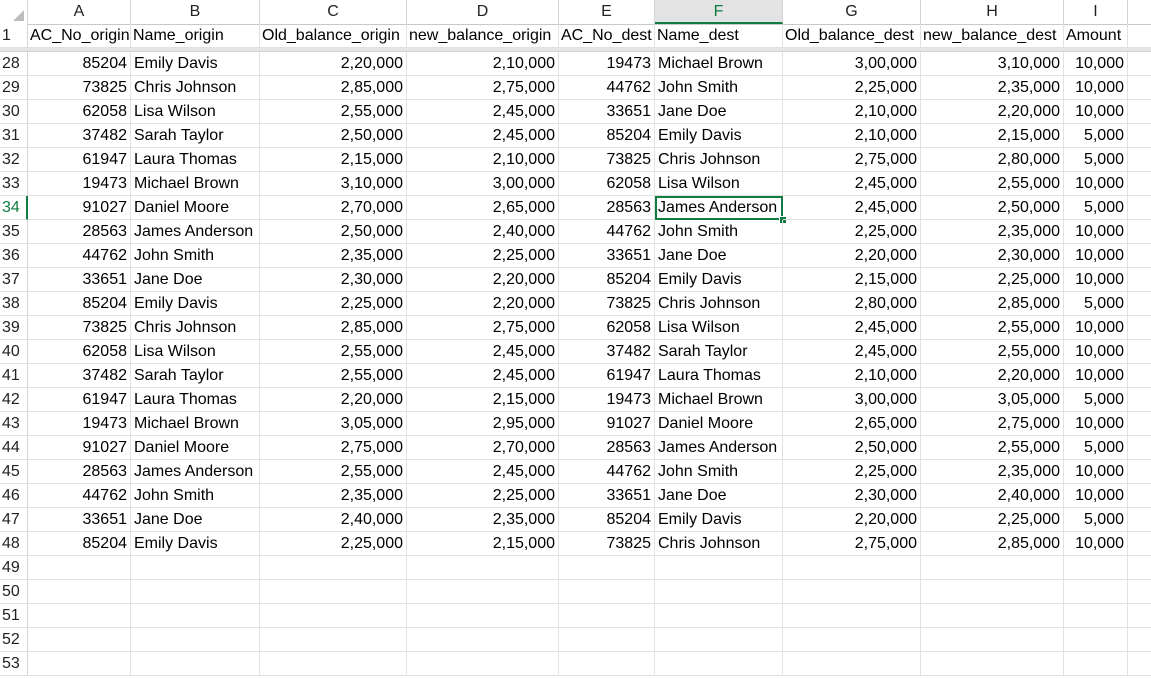  Describe the element at coordinates (14, 448) in the screenshot. I see `row-header: 44` at that location.